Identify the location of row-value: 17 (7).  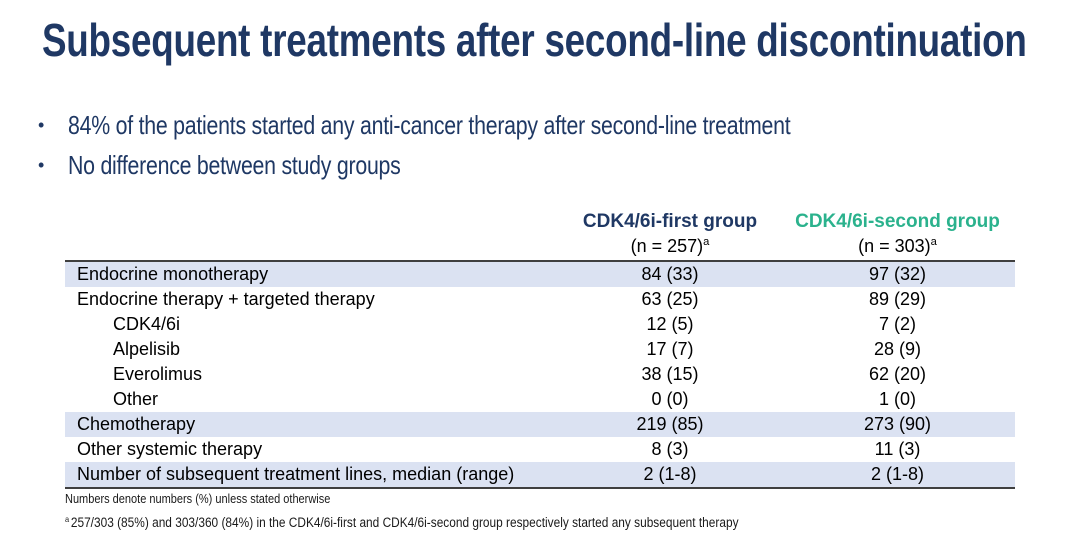
(670, 349).